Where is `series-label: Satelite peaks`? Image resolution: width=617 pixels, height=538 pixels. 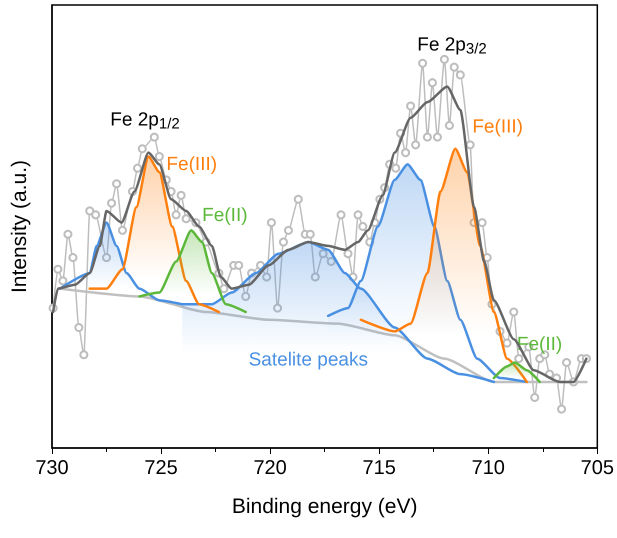 series-label: Satelite peaks is located at coordinates (308, 360).